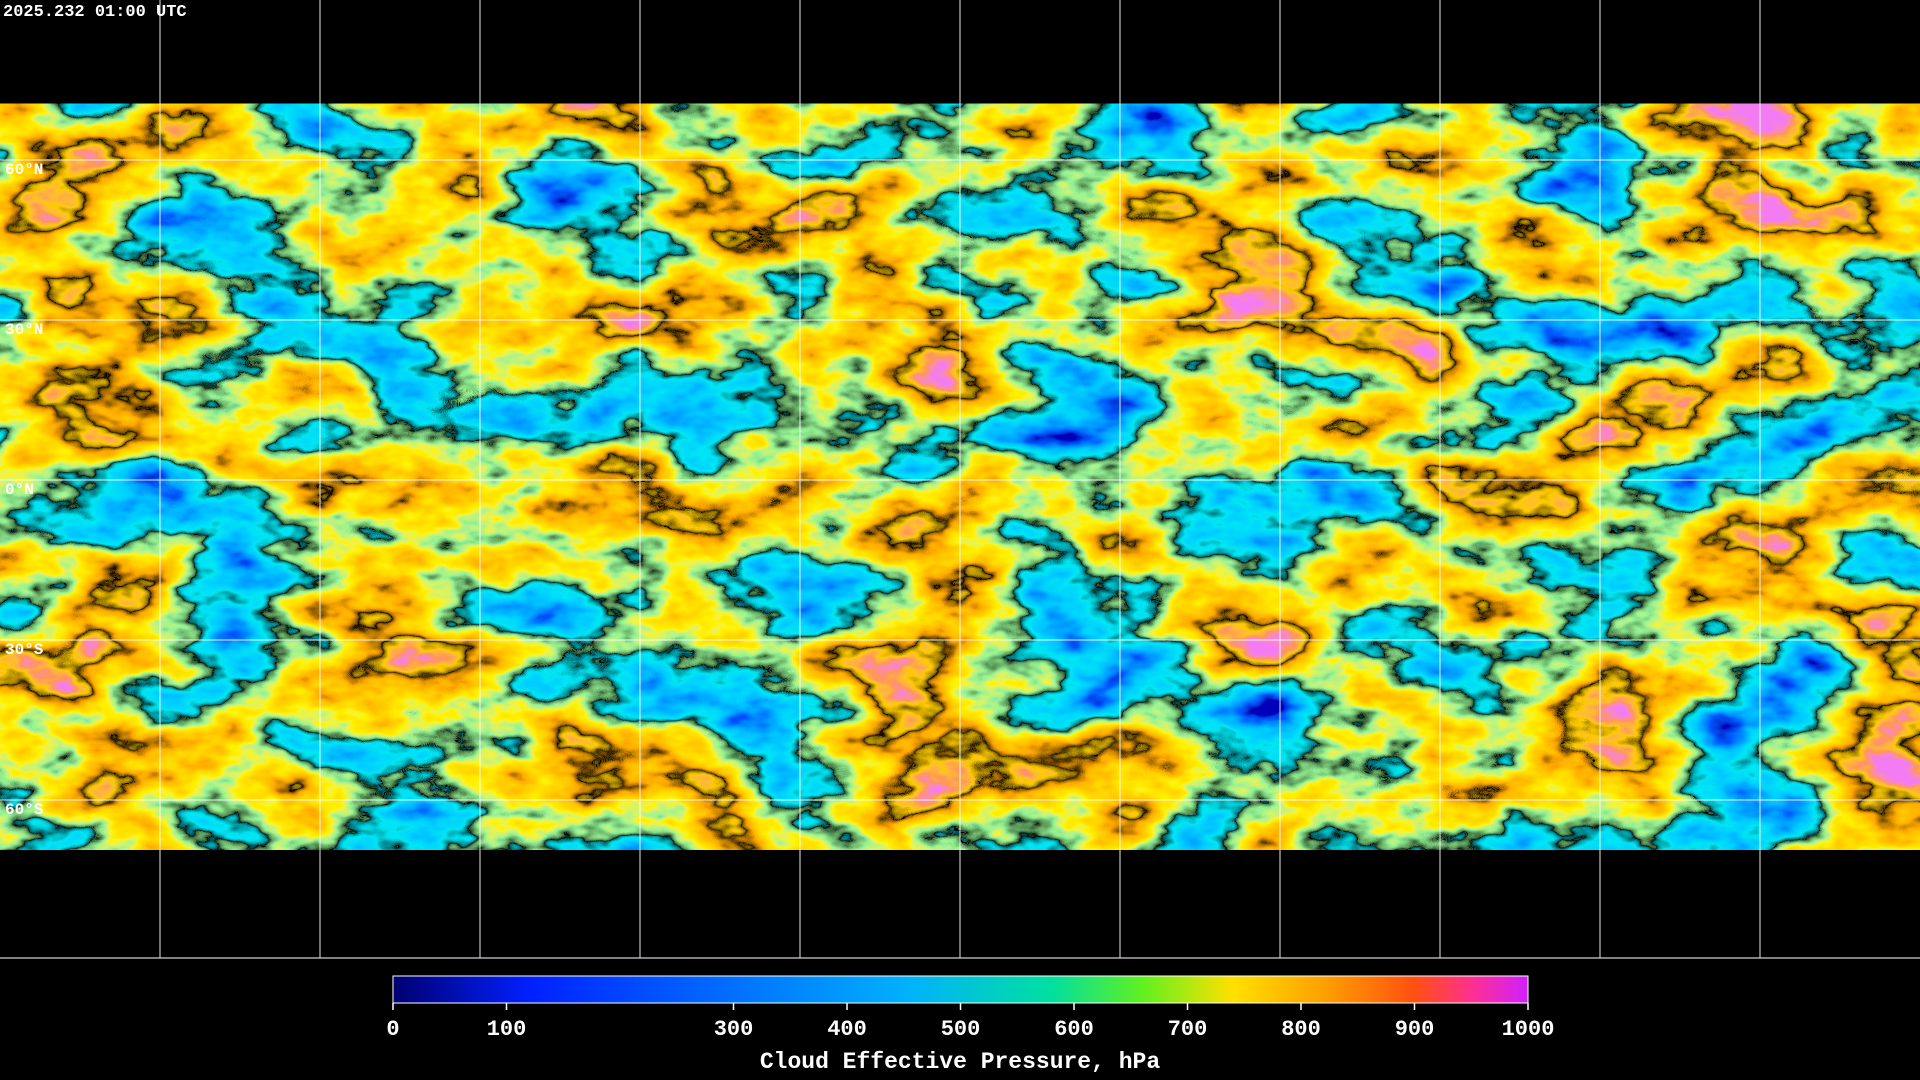 The height and width of the screenshot is (1080, 1920). What do you see at coordinates (95, 12) in the screenshot?
I see `timestamp: 2025.232 01:00 UTC` at bounding box center [95, 12].